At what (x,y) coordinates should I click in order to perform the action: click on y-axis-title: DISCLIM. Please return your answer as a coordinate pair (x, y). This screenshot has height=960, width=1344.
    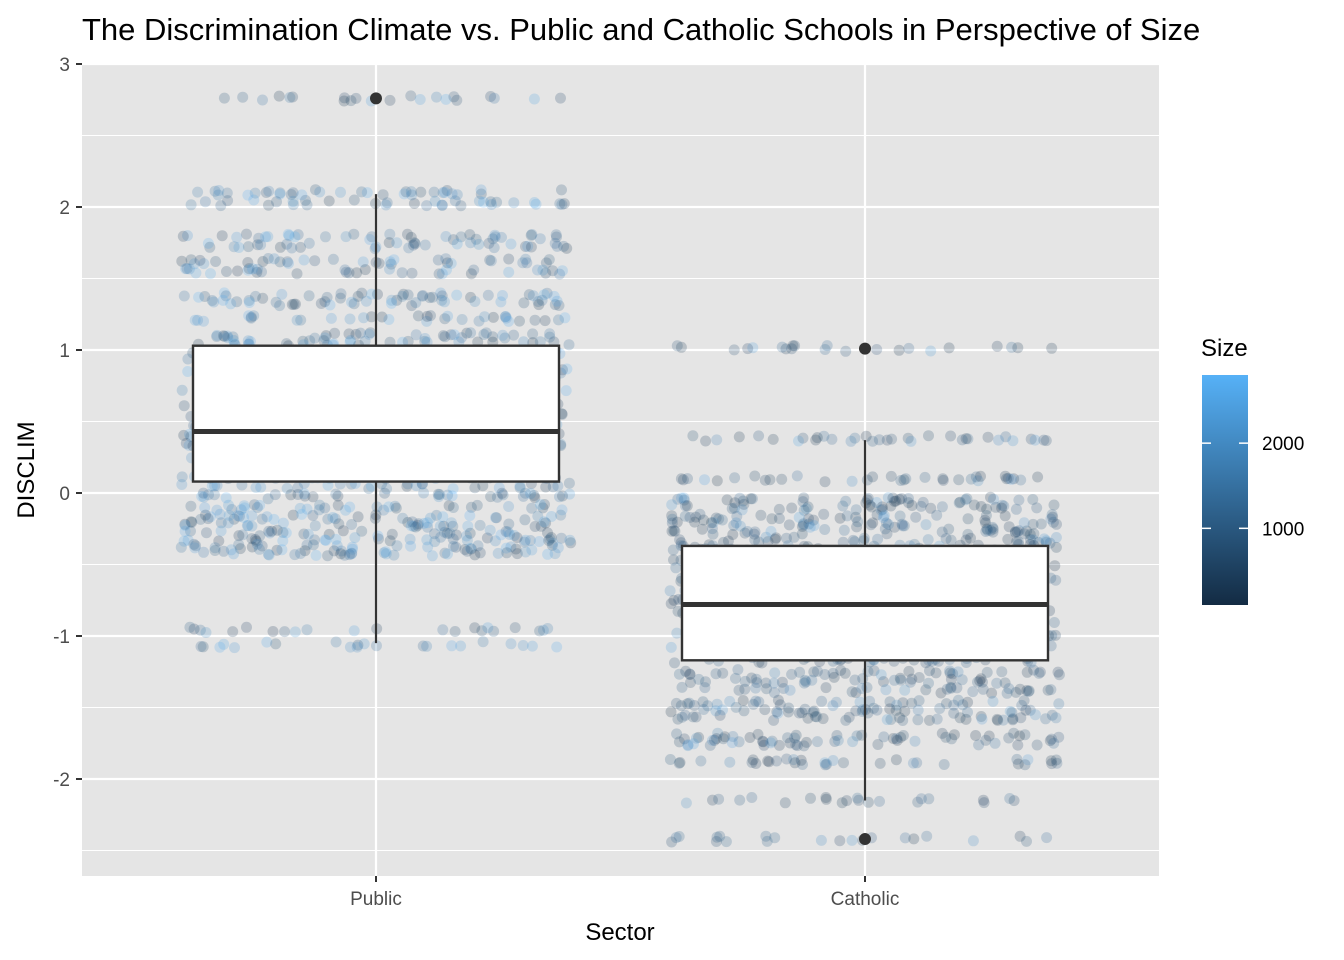
    Looking at the image, I should click on (26, 469).